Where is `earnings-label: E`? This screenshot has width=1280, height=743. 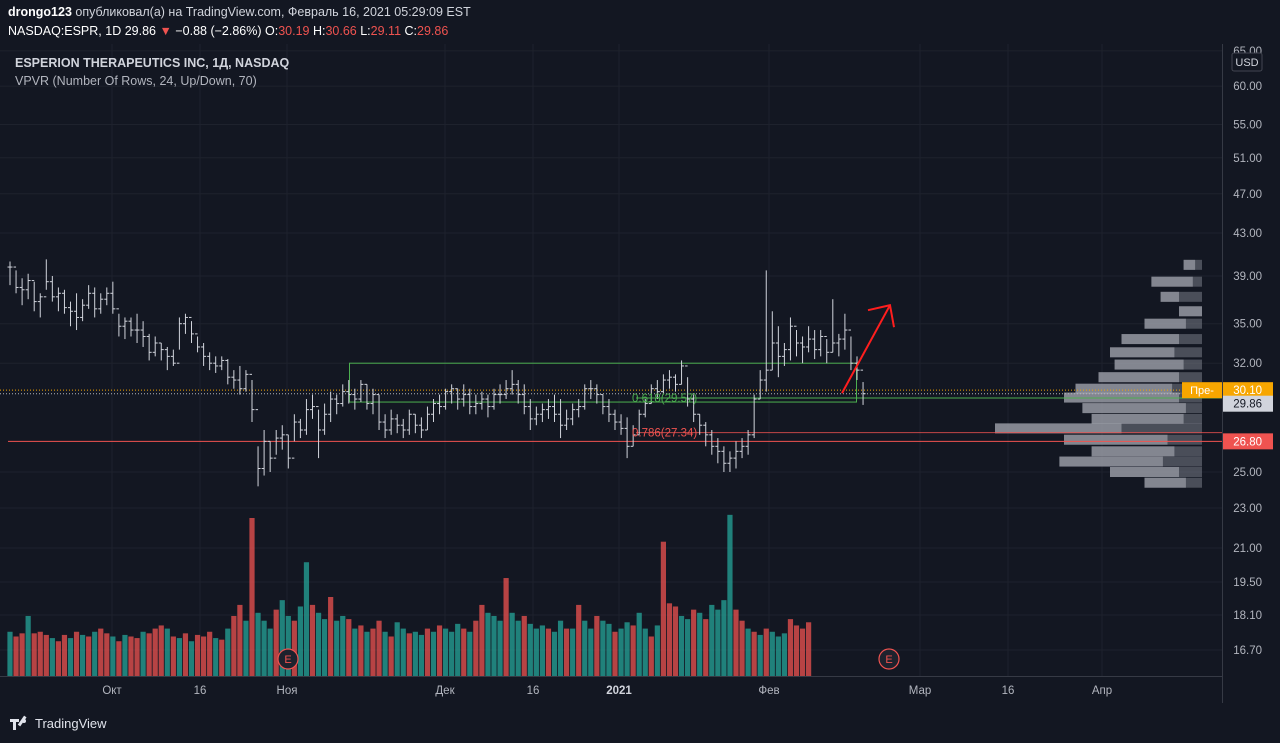 earnings-label: E is located at coordinates (888, 660).